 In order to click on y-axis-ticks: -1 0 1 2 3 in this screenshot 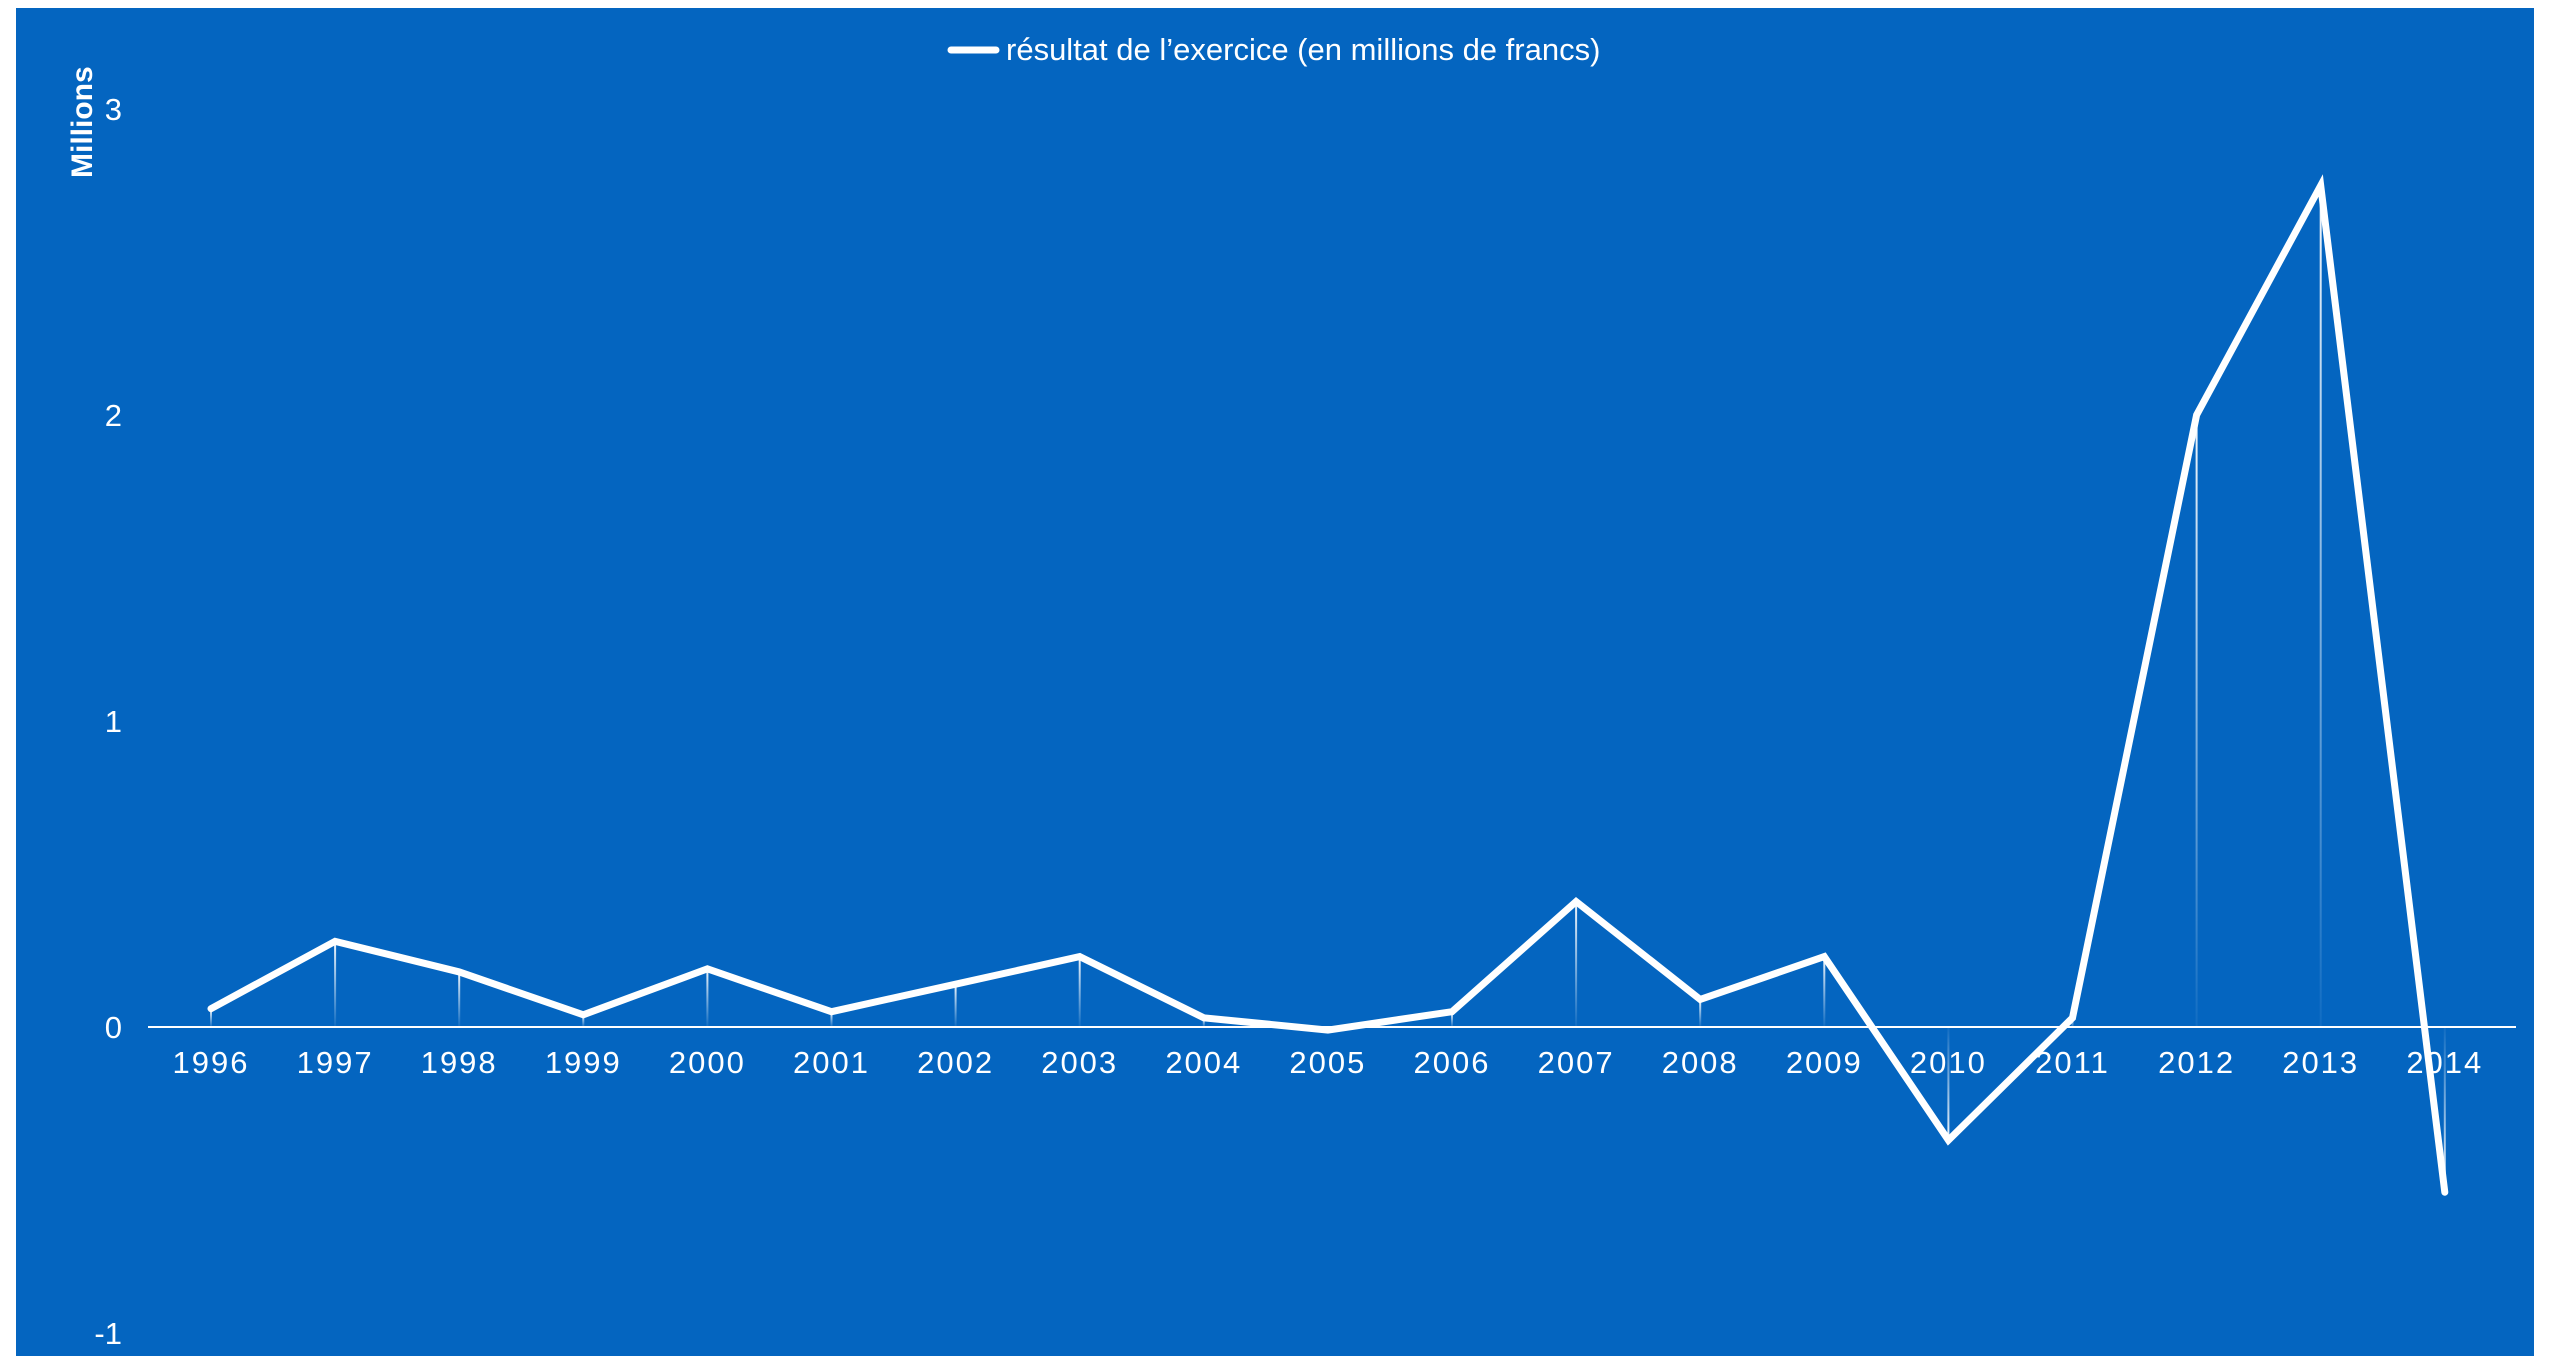, I will do `click(108, 721)`.